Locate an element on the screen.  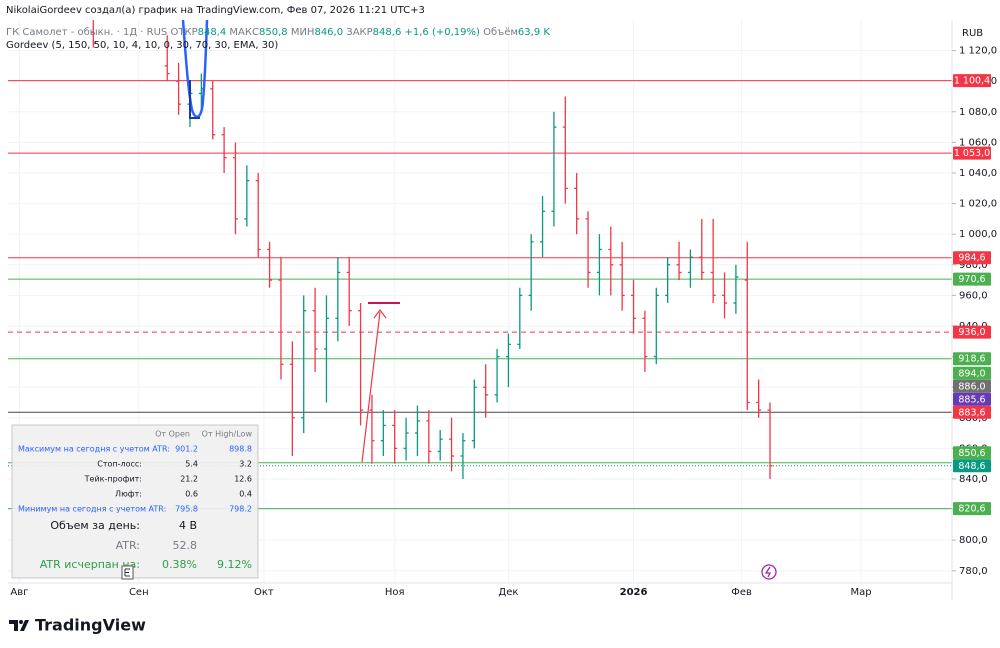
row-hl: 798.2 is located at coordinates (240, 509).